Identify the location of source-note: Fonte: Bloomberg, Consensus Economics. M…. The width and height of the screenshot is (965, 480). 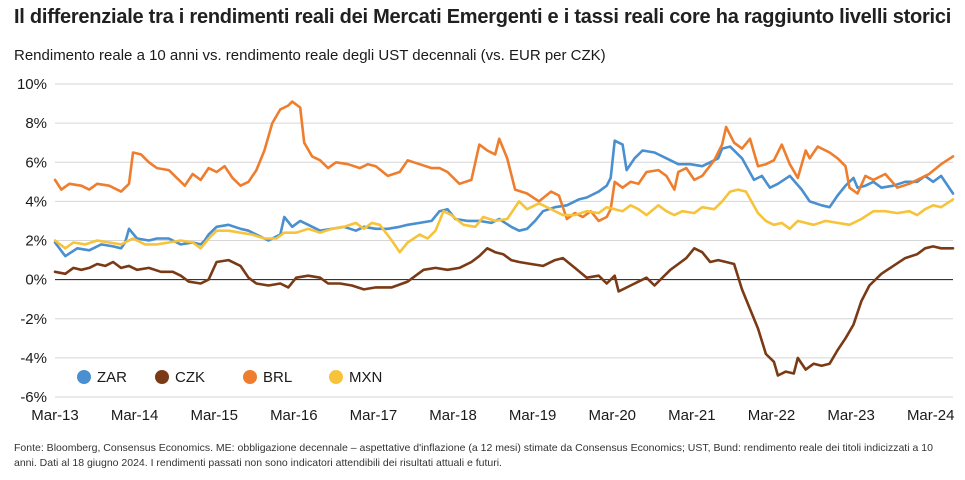
(473, 455).